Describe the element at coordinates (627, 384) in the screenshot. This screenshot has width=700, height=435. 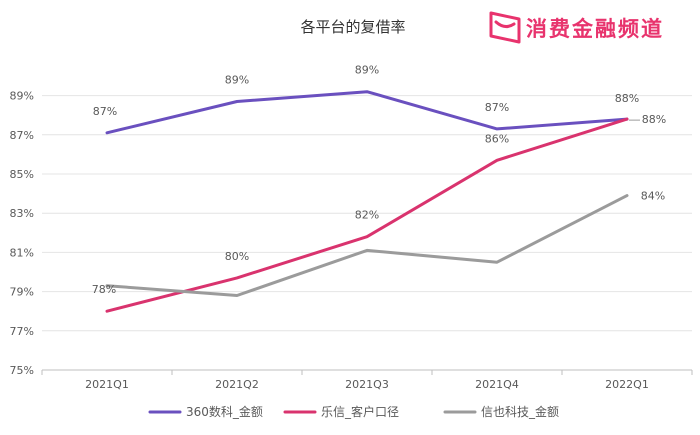
I see `x-tick-label: 2022Q1` at that location.